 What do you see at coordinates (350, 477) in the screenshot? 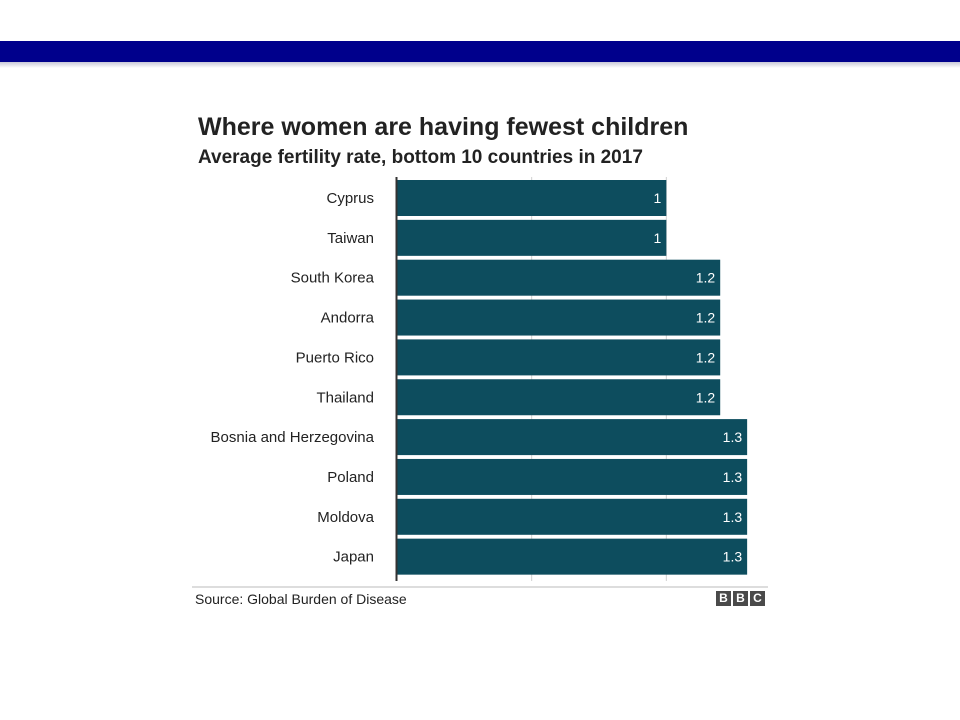
I see `category-label: Poland` at bounding box center [350, 477].